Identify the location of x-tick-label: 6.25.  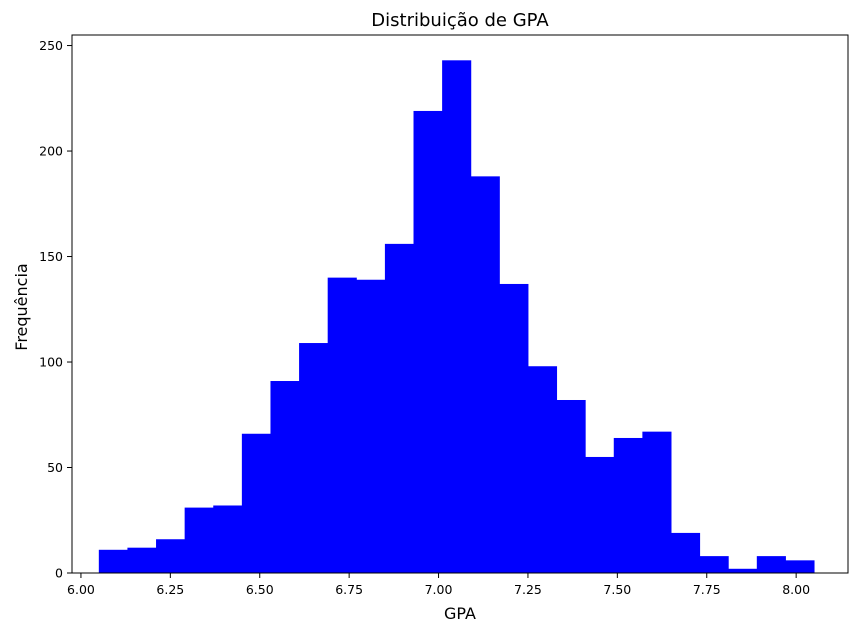
(170, 589).